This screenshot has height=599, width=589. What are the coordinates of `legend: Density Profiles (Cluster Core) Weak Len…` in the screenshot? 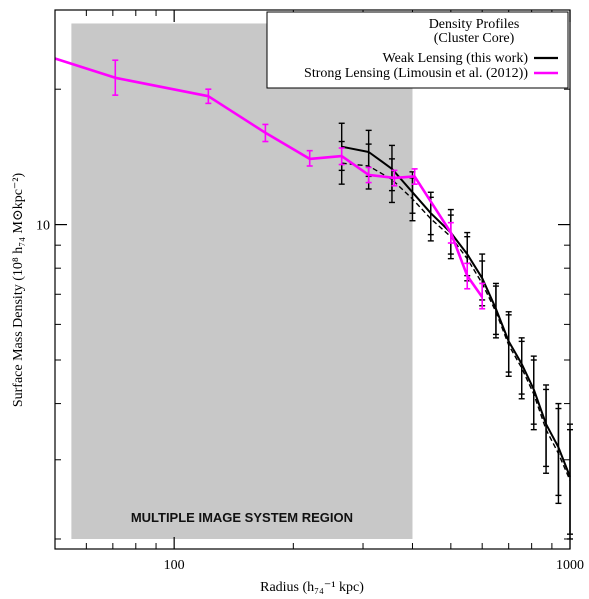 It's located at (417, 50).